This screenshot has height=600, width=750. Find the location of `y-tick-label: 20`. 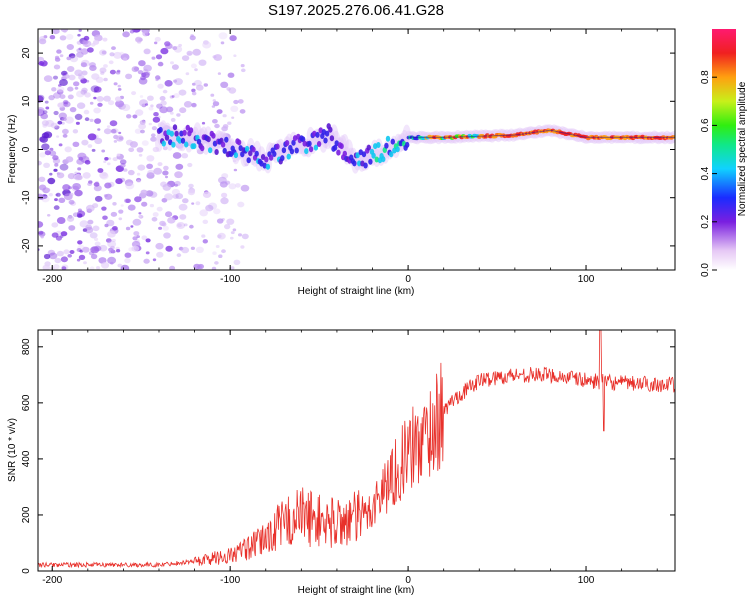

y-tick-label: 20 is located at coordinates (26, 53).